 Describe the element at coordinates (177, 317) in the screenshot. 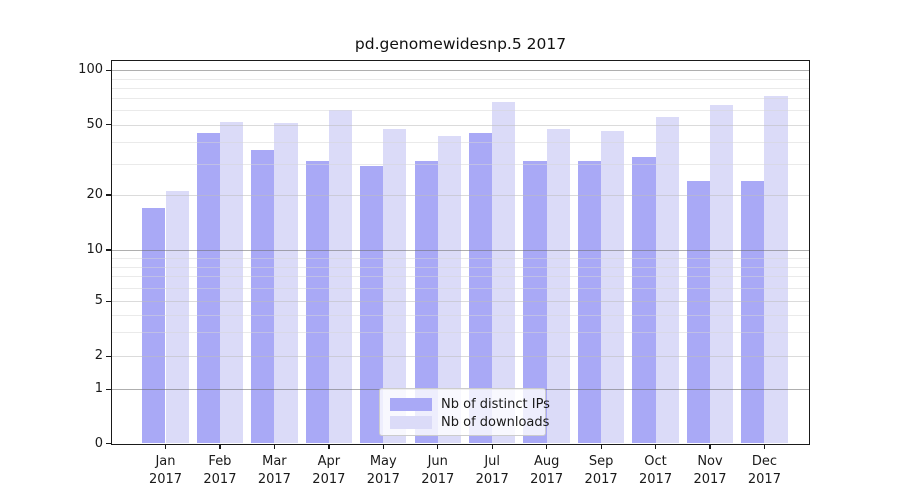

I see `bar-downloads-jan` at that location.